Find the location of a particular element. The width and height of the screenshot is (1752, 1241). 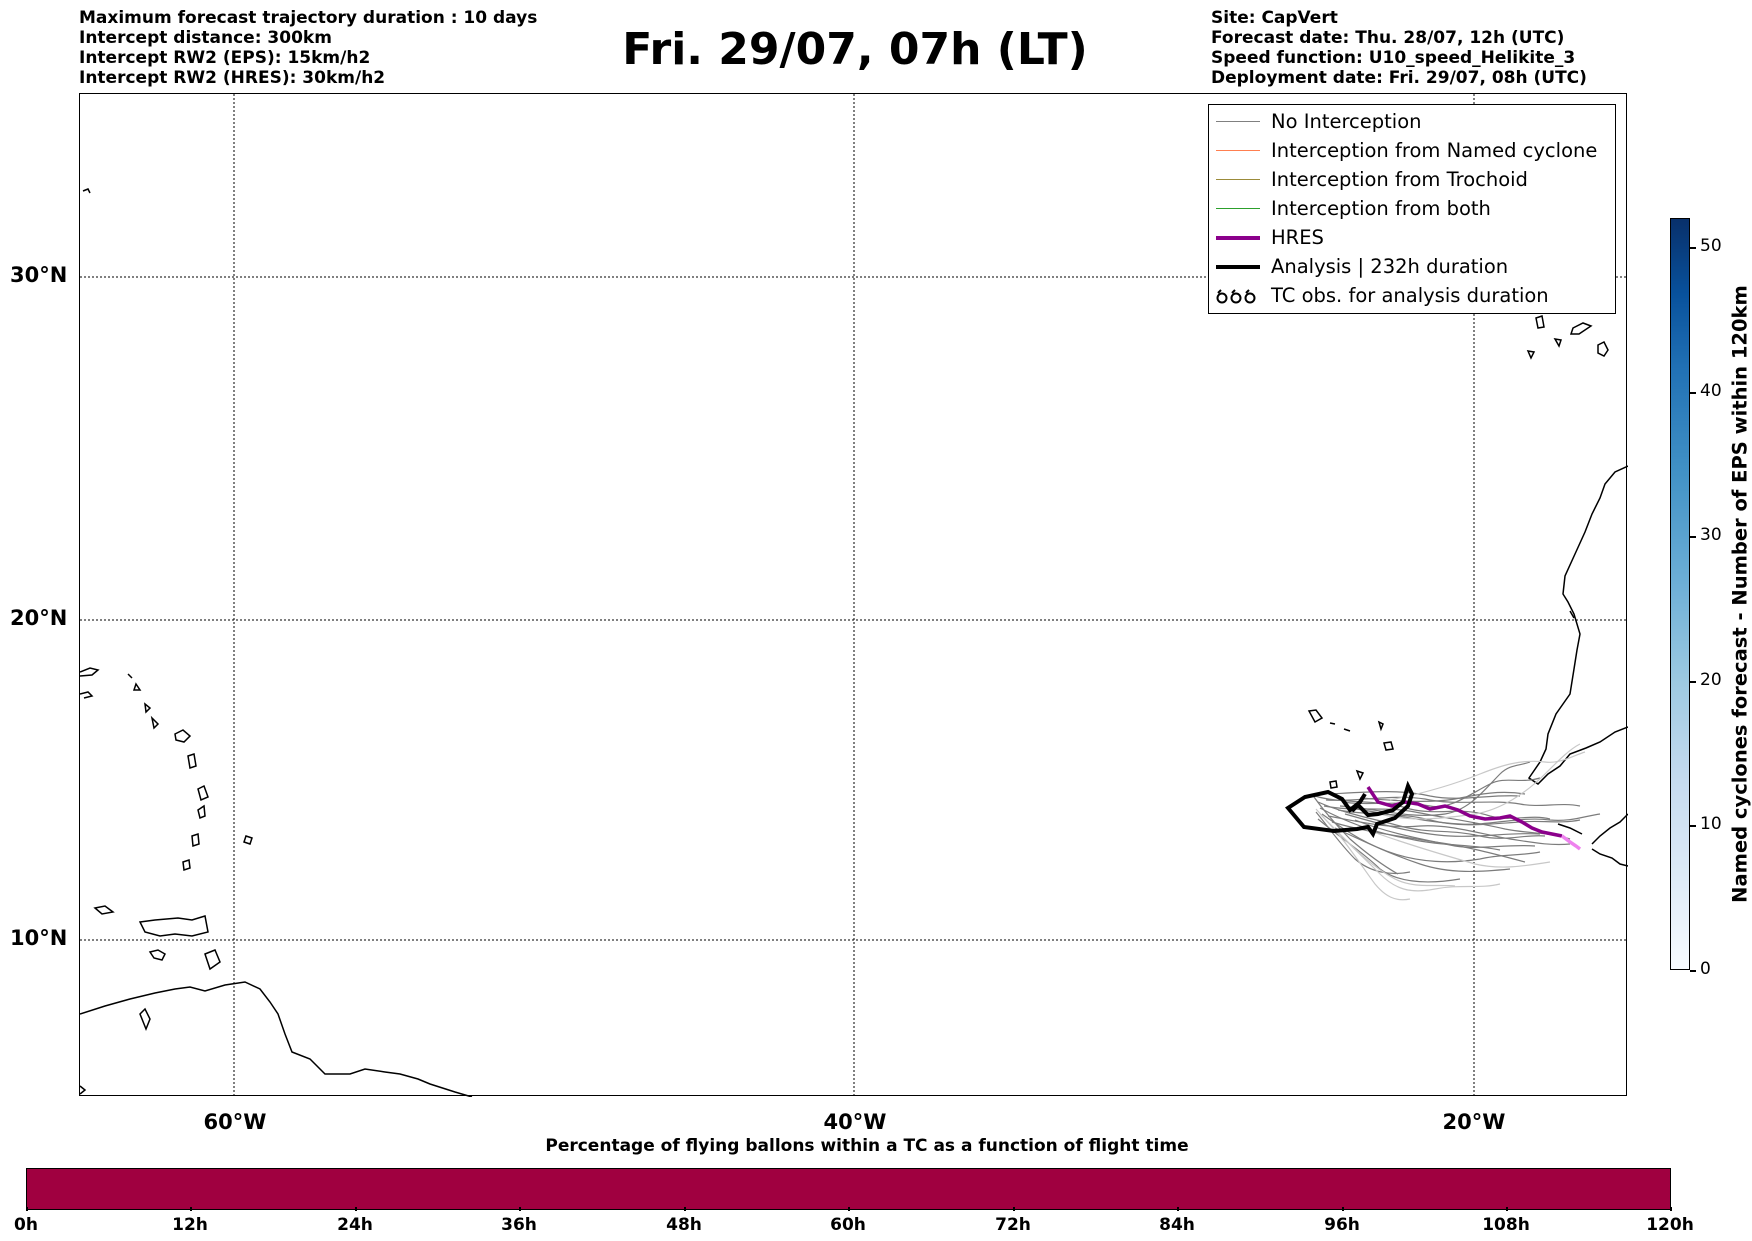

flight-time-tick-label: 60h is located at coordinates (848, 1225).